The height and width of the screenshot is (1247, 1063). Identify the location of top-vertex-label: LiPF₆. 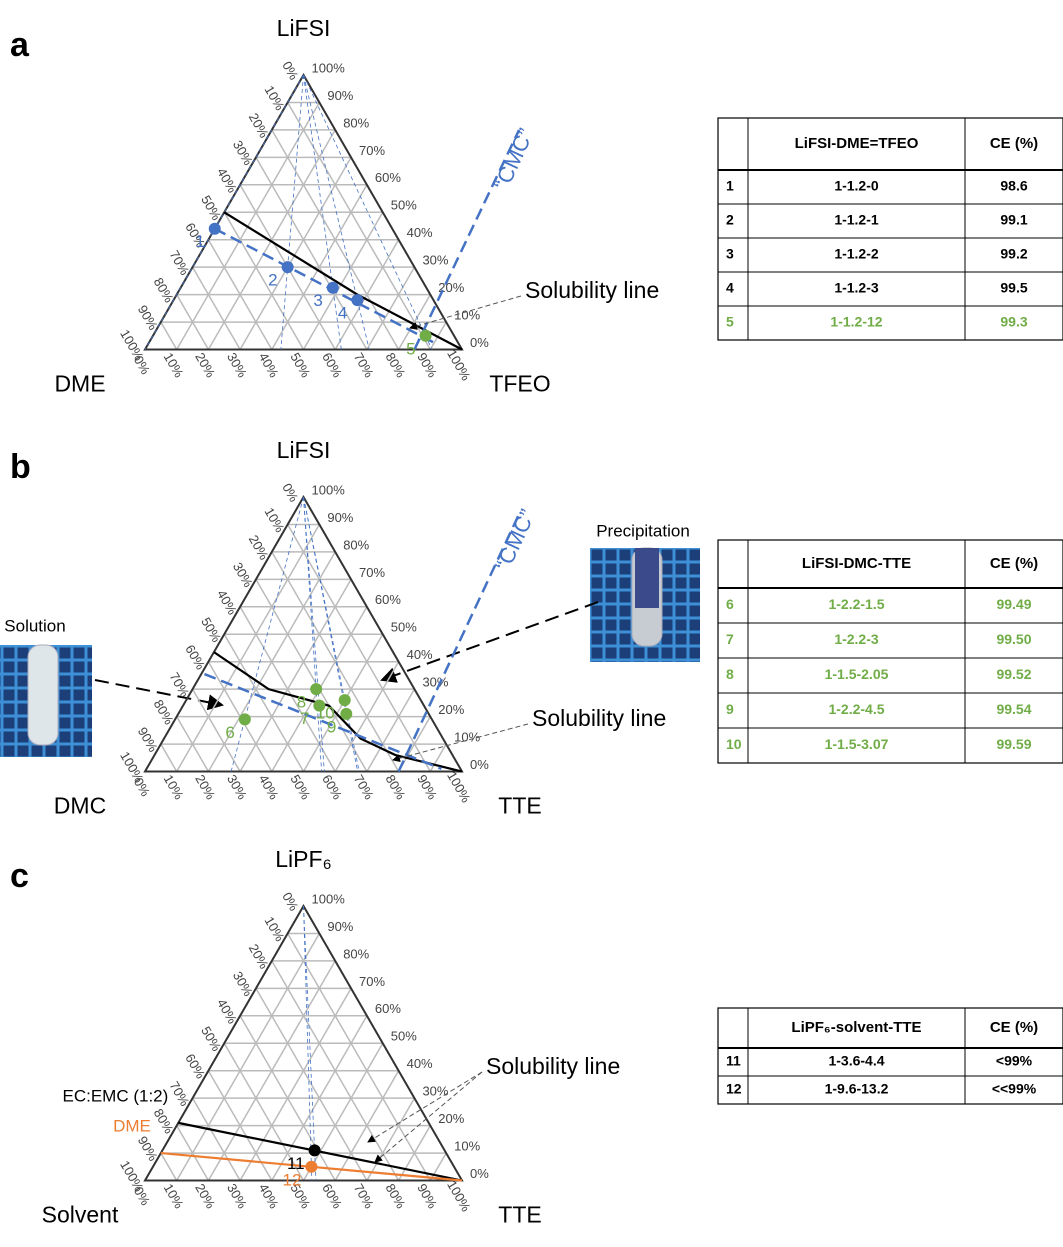
(303, 859).